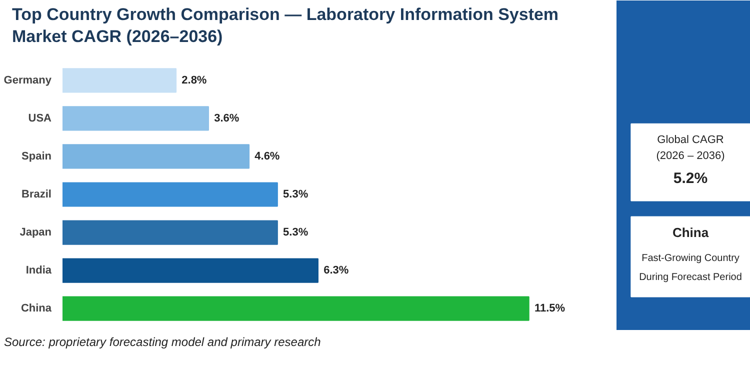 Image resolution: width=750 pixels, height=367 pixels. What do you see at coordinates (267, 156) in the screenshot?
I see `data-label: 4.6%` at bounding box center [267, 156].